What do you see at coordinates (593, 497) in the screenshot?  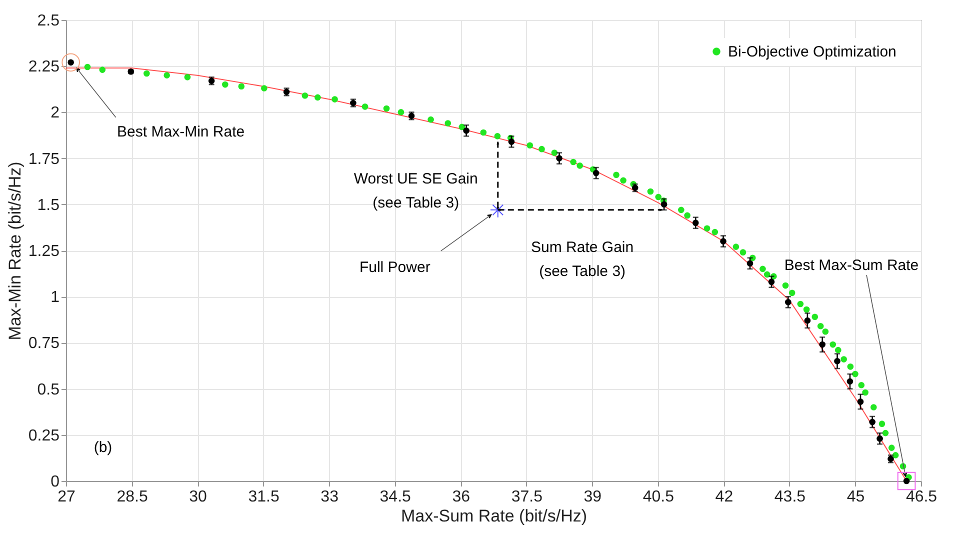 I see `x-tick-label: 39` at bounding box center [593, 497].